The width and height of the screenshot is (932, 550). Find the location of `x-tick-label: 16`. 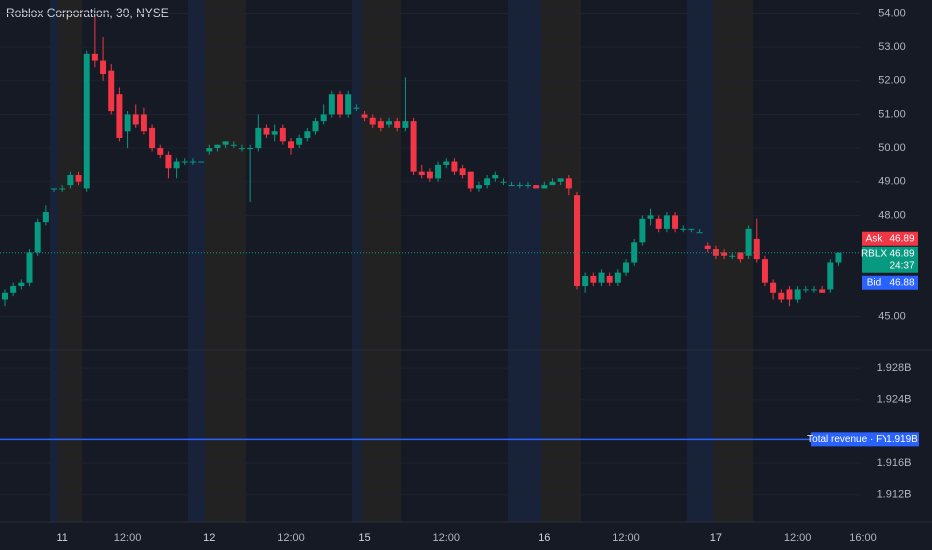

x-tick-label: 16 is located at coordinates (544, 538).